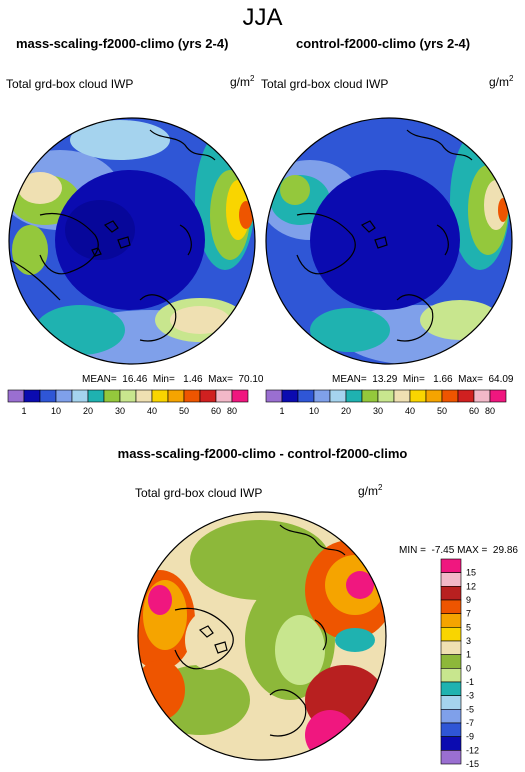 The width and height of the screenshot is (525, 772). What do you see at coordinates (112, 235) in the screenshot?
I see `map-panel1-coastlines` at bounding box center [112, 235].